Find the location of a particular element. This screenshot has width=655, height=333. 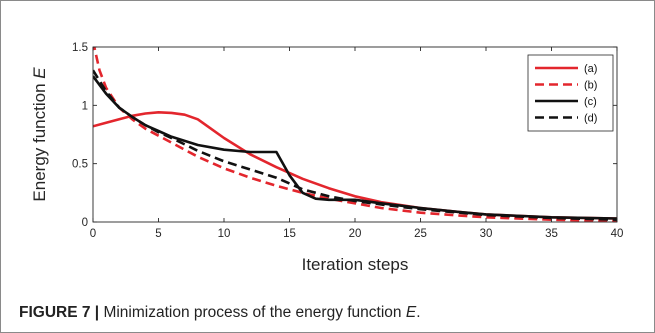

legend-label-a: (a) is located at coordinates (590, 69).